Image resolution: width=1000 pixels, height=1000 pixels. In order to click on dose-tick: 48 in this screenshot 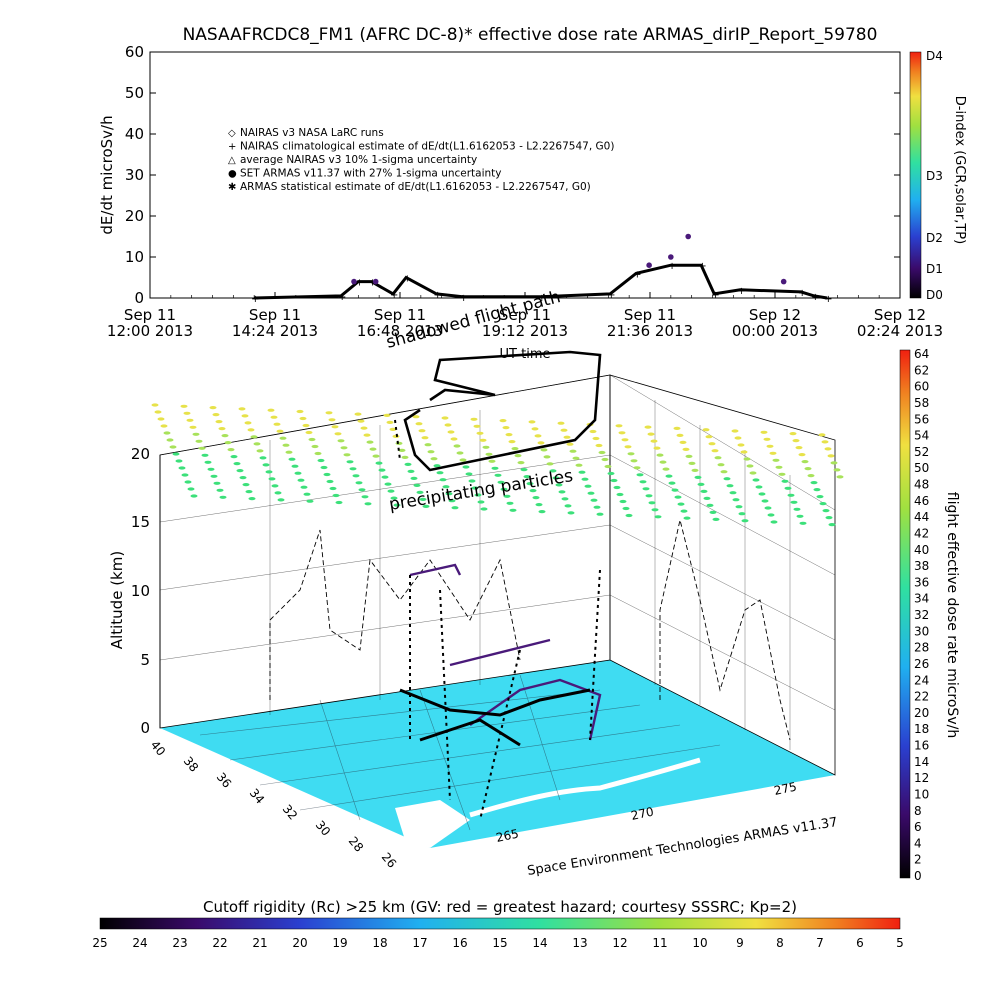, I will do `click(921, 485)`.